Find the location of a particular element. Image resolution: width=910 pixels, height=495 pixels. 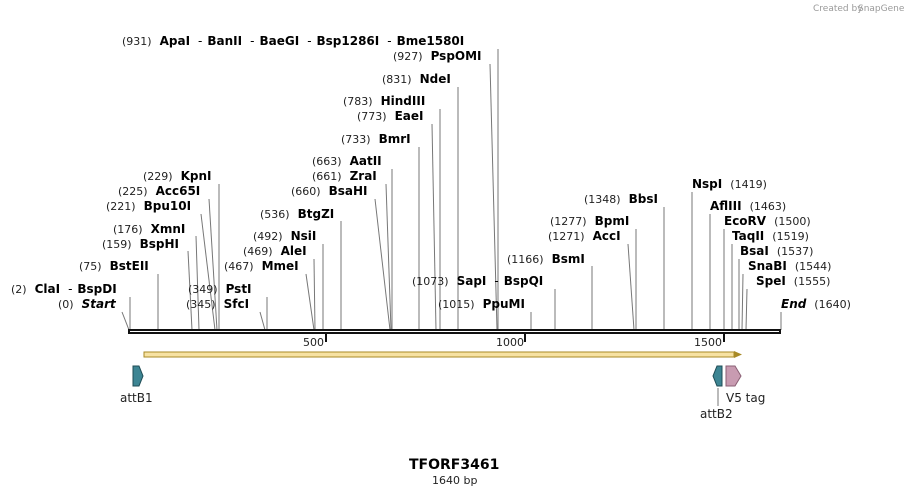

orf-arrow is located at coordinates (442, 354).